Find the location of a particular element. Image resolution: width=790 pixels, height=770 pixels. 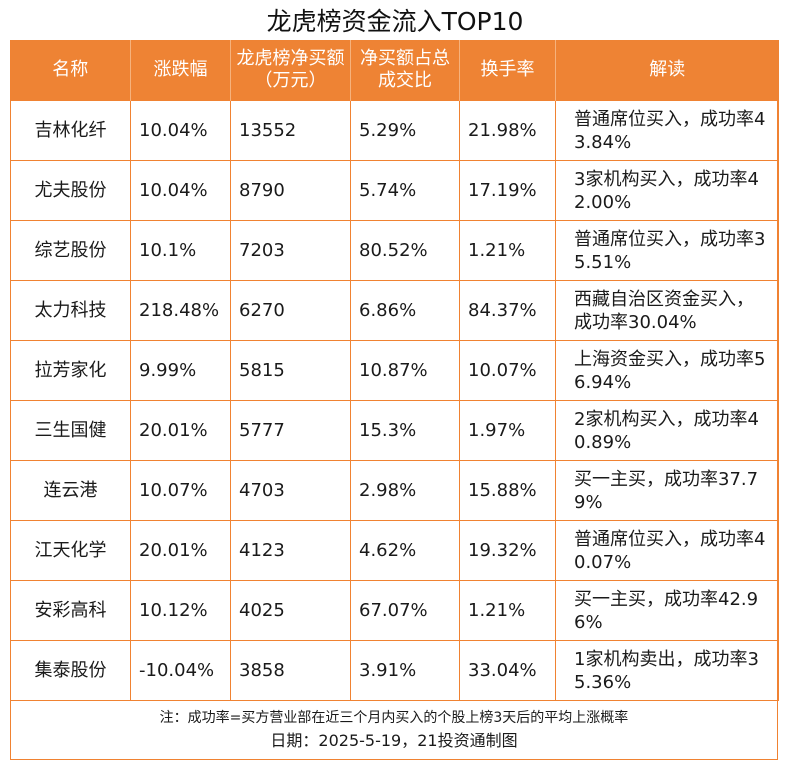

cell-name: 连云港 is located at coordinates (70, 490).